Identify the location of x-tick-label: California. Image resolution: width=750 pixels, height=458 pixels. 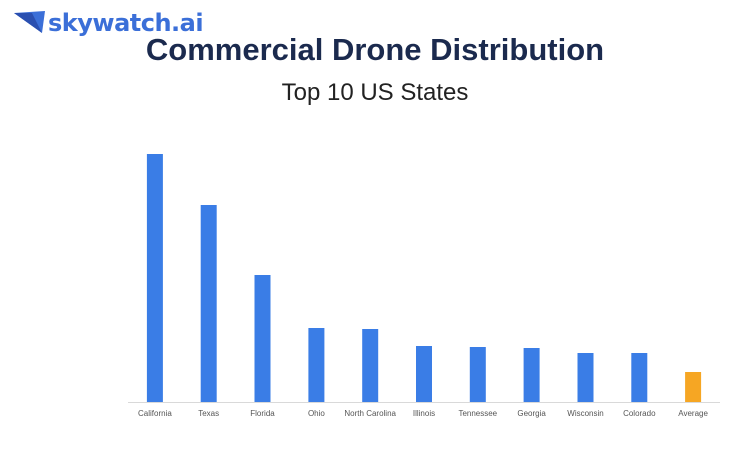
(155, 413).